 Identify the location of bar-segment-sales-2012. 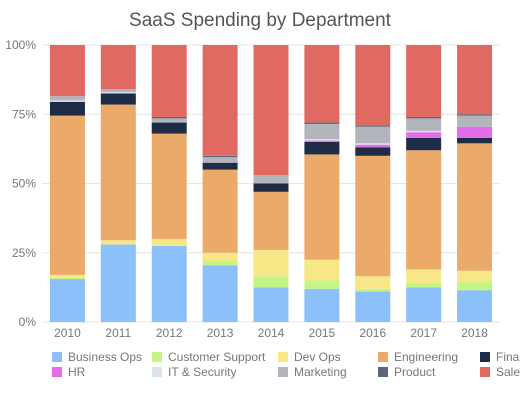
(169, 81).